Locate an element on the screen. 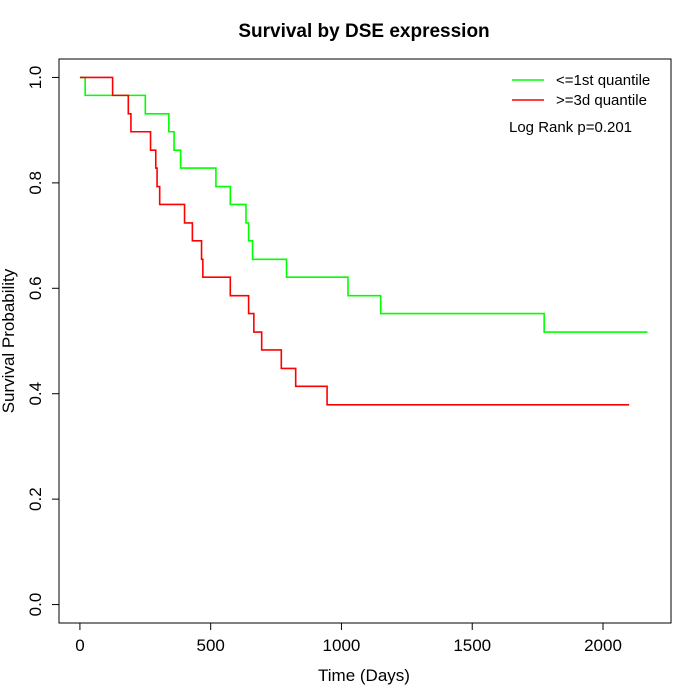 This screenshot has height=700, width=700. x-tick-label: 500 is located at coordinates (211, 645).